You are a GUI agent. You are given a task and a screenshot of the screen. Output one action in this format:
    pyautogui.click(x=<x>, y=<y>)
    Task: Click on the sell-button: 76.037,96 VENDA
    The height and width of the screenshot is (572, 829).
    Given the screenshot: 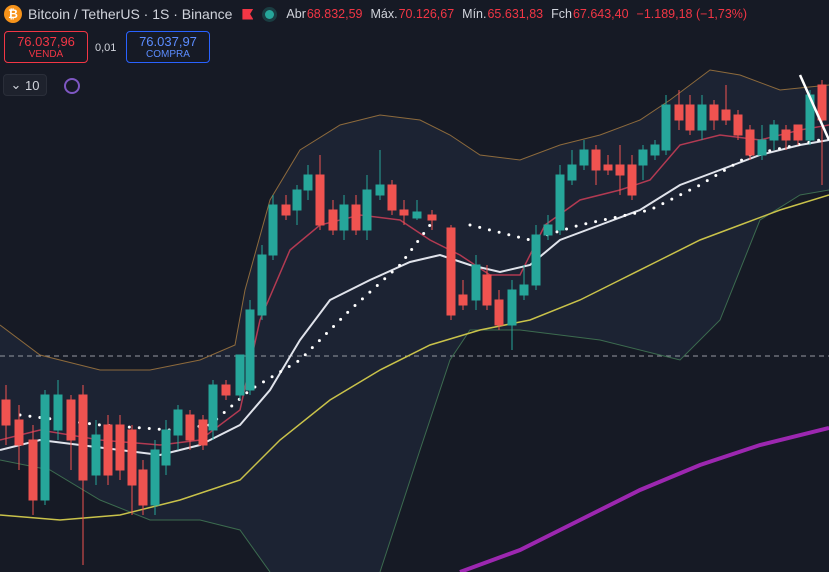 What is the action you would take?
    pyautogui.click(x=46, y=47)
    